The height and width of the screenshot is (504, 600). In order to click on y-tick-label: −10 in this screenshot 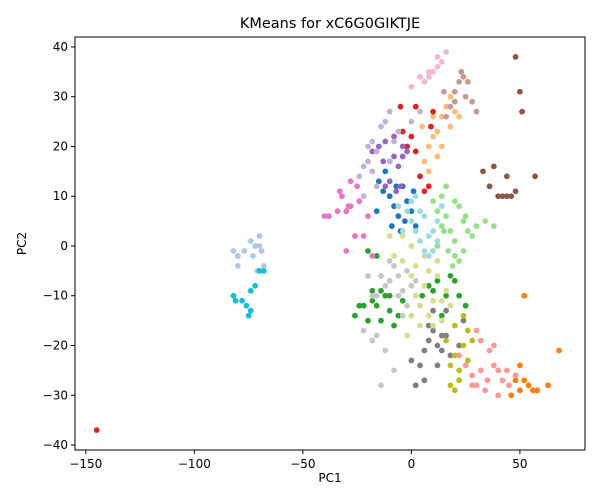, I will do `click(55, 296)`.